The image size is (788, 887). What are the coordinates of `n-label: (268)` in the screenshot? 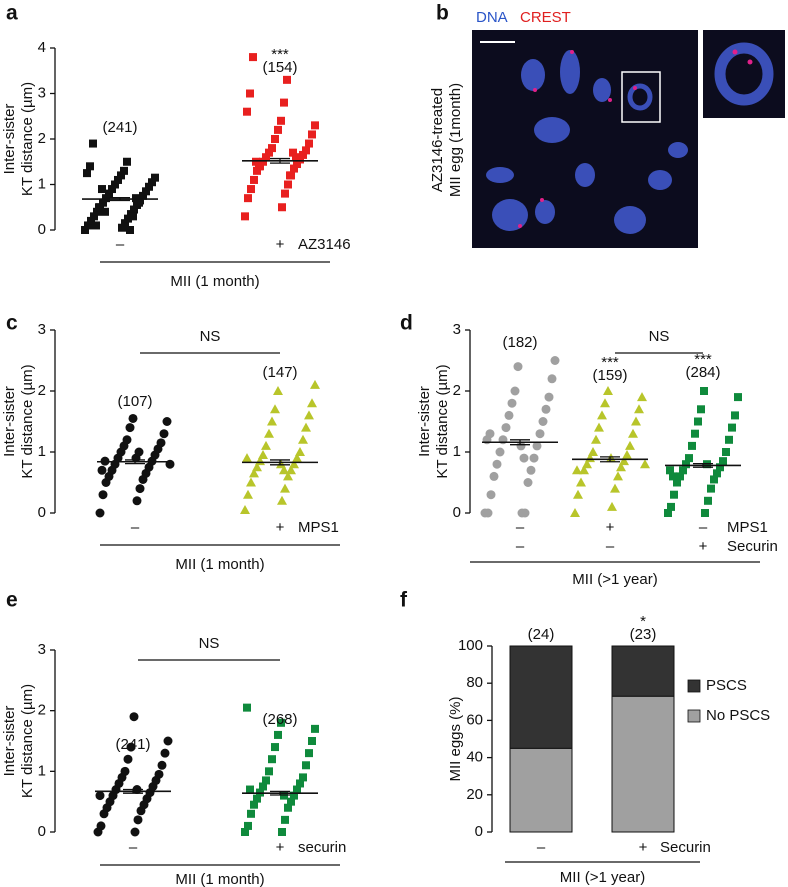 It's located at (279, 719).